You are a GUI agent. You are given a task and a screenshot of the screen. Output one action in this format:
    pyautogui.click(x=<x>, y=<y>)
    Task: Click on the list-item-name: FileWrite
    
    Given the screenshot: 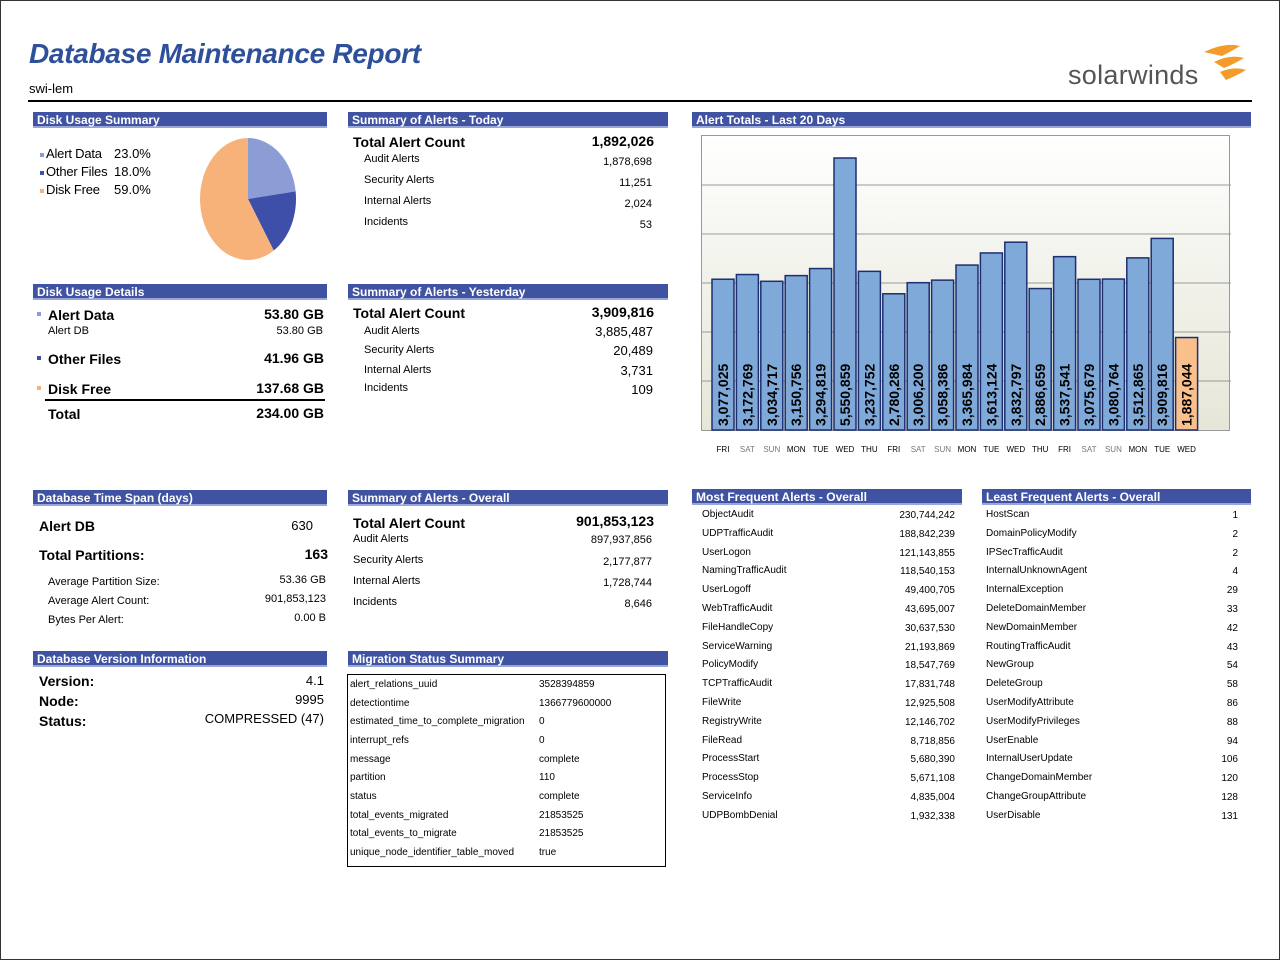 What is the action you would take?
    pyautogui.click(x=722, y=702)
    